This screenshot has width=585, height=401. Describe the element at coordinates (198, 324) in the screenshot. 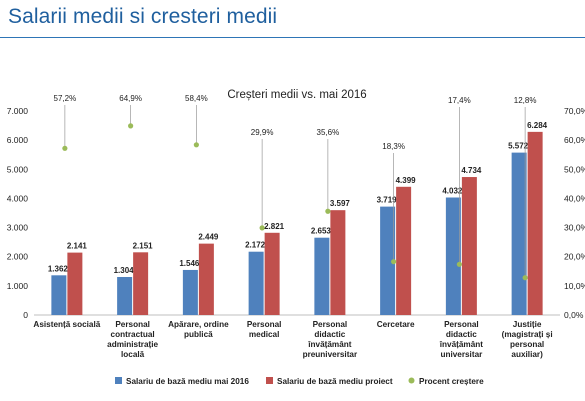

I see `category-label: Apărare, ordine` at that location.